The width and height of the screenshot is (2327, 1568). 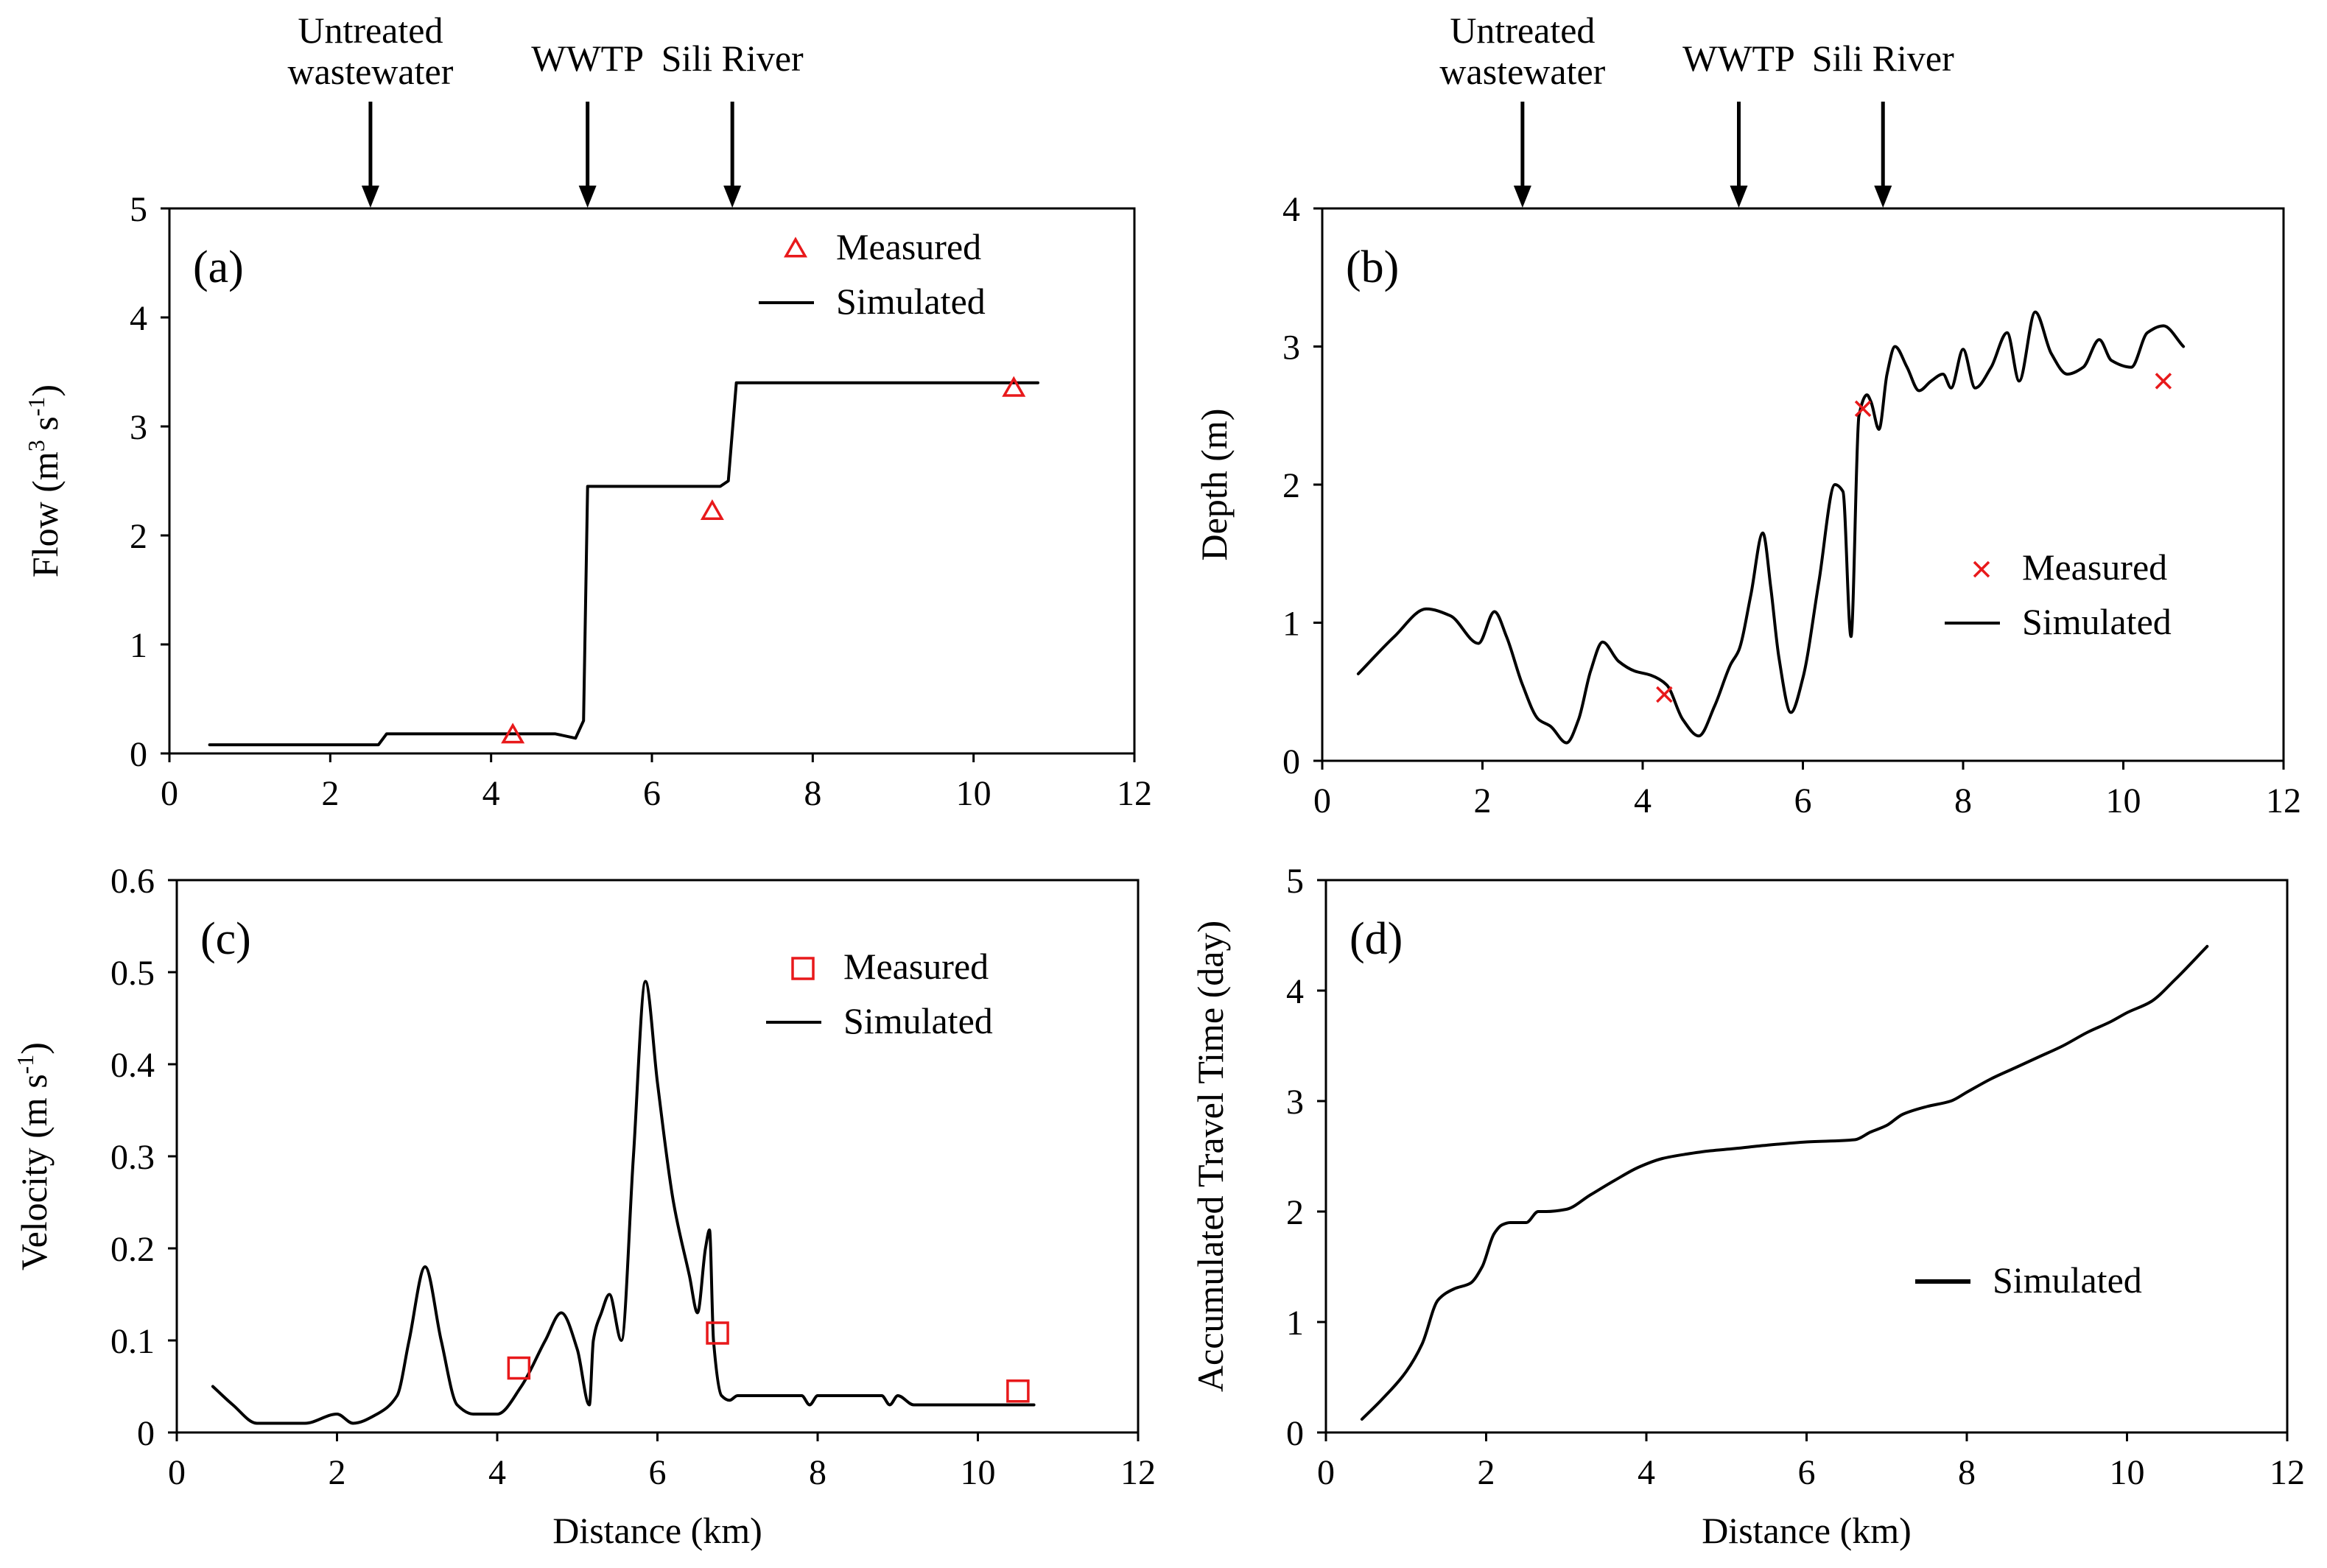 What do you see at coordinates (132, 1249) in the screenshot?
I see `y-tick-label: 0.2` at bounding box center [132, 1249].